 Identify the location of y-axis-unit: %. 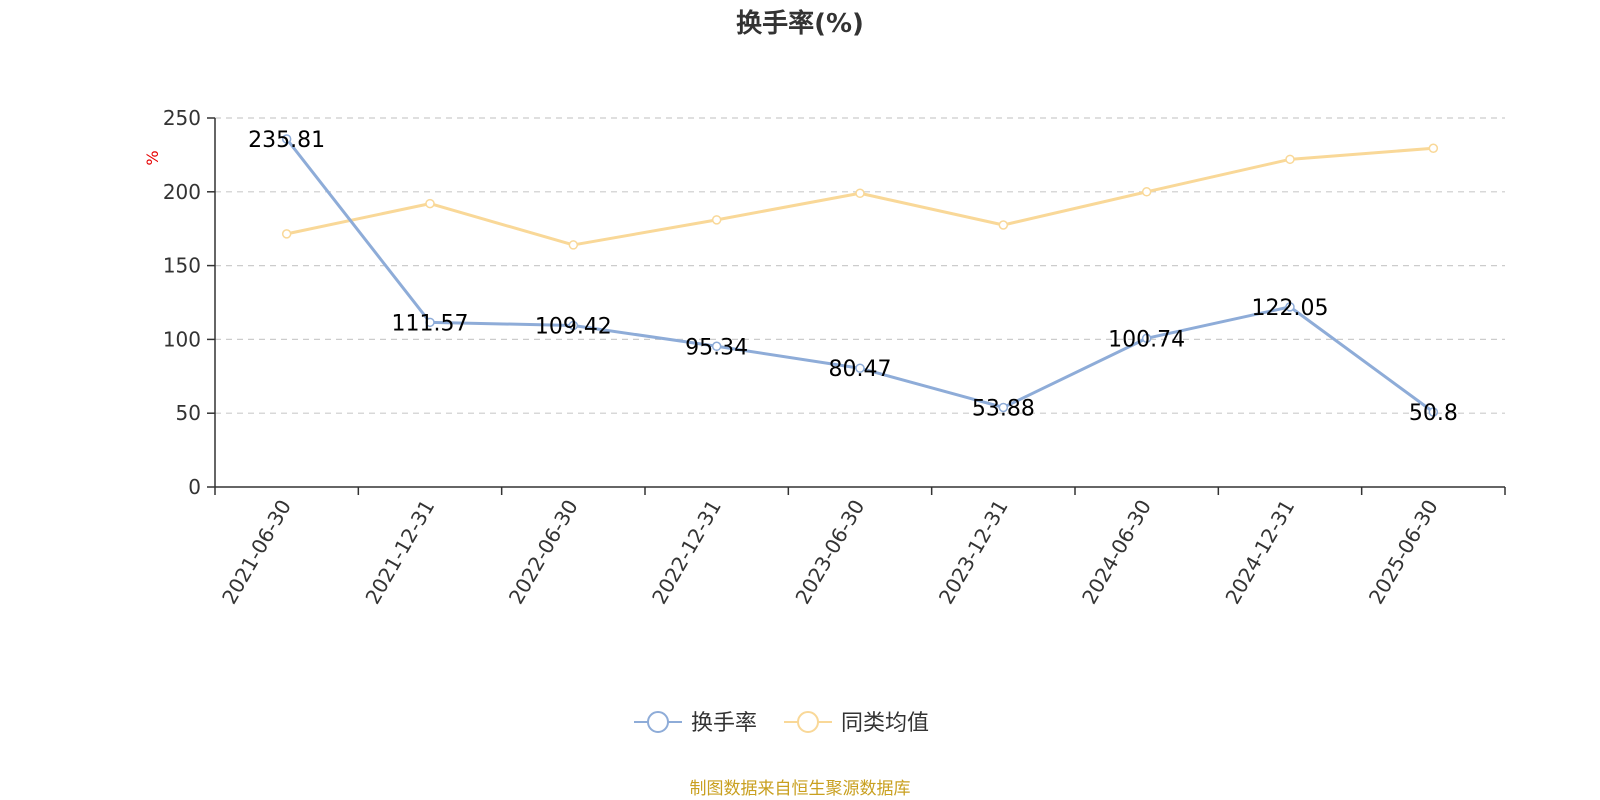
(152, 157).